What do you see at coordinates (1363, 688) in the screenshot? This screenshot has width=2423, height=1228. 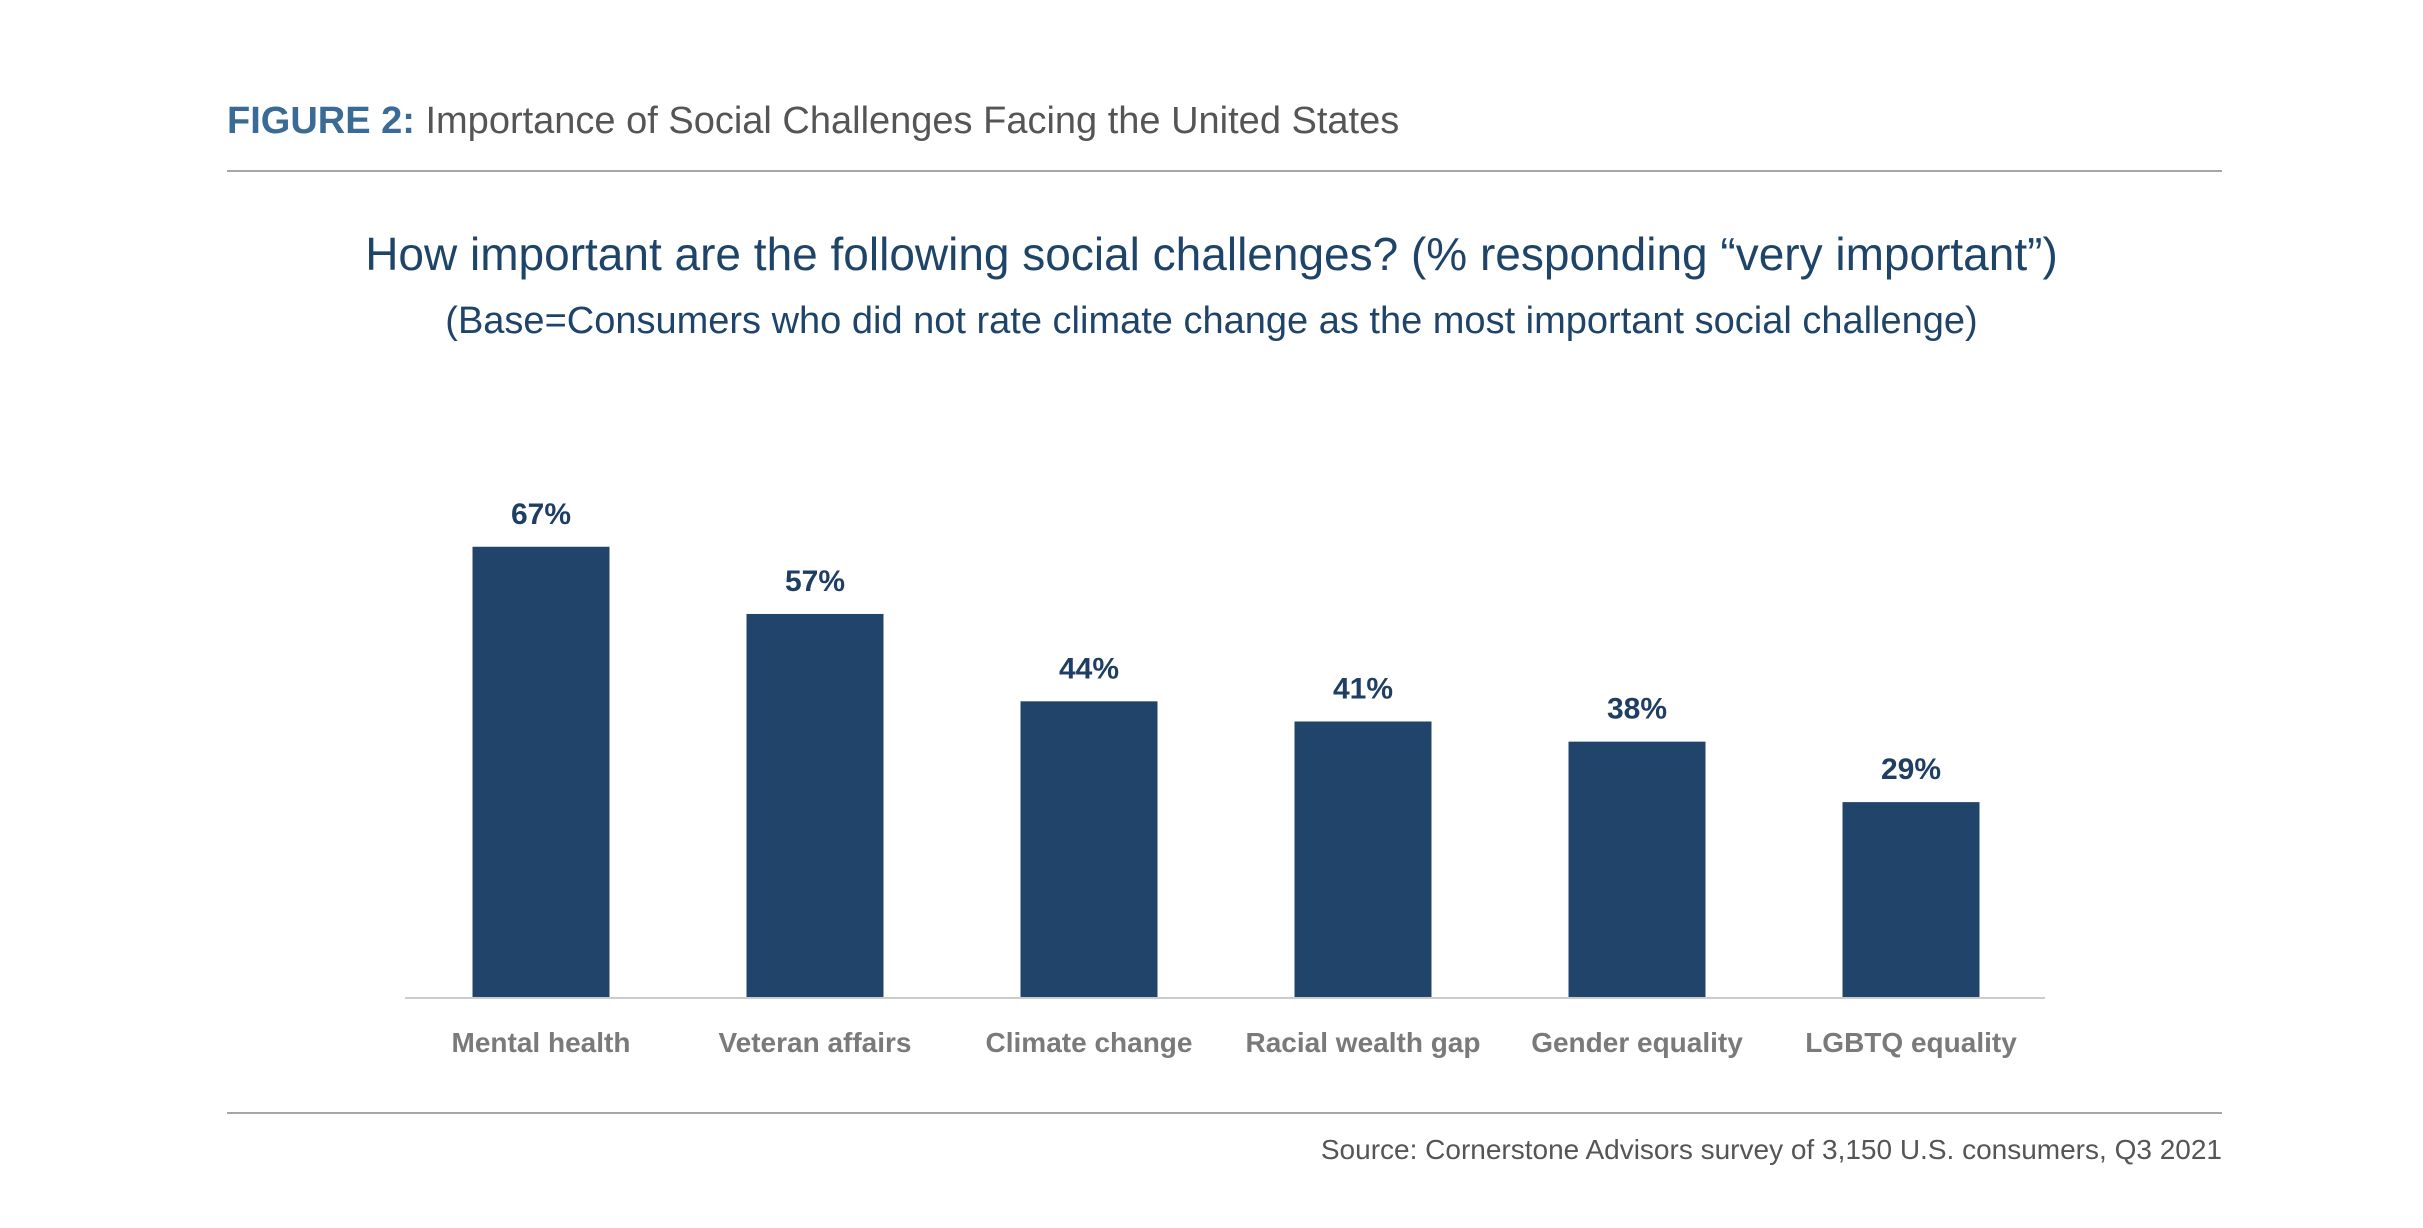 I see `bar-value-label-3: 41%` at bounding box center [1363, 688].